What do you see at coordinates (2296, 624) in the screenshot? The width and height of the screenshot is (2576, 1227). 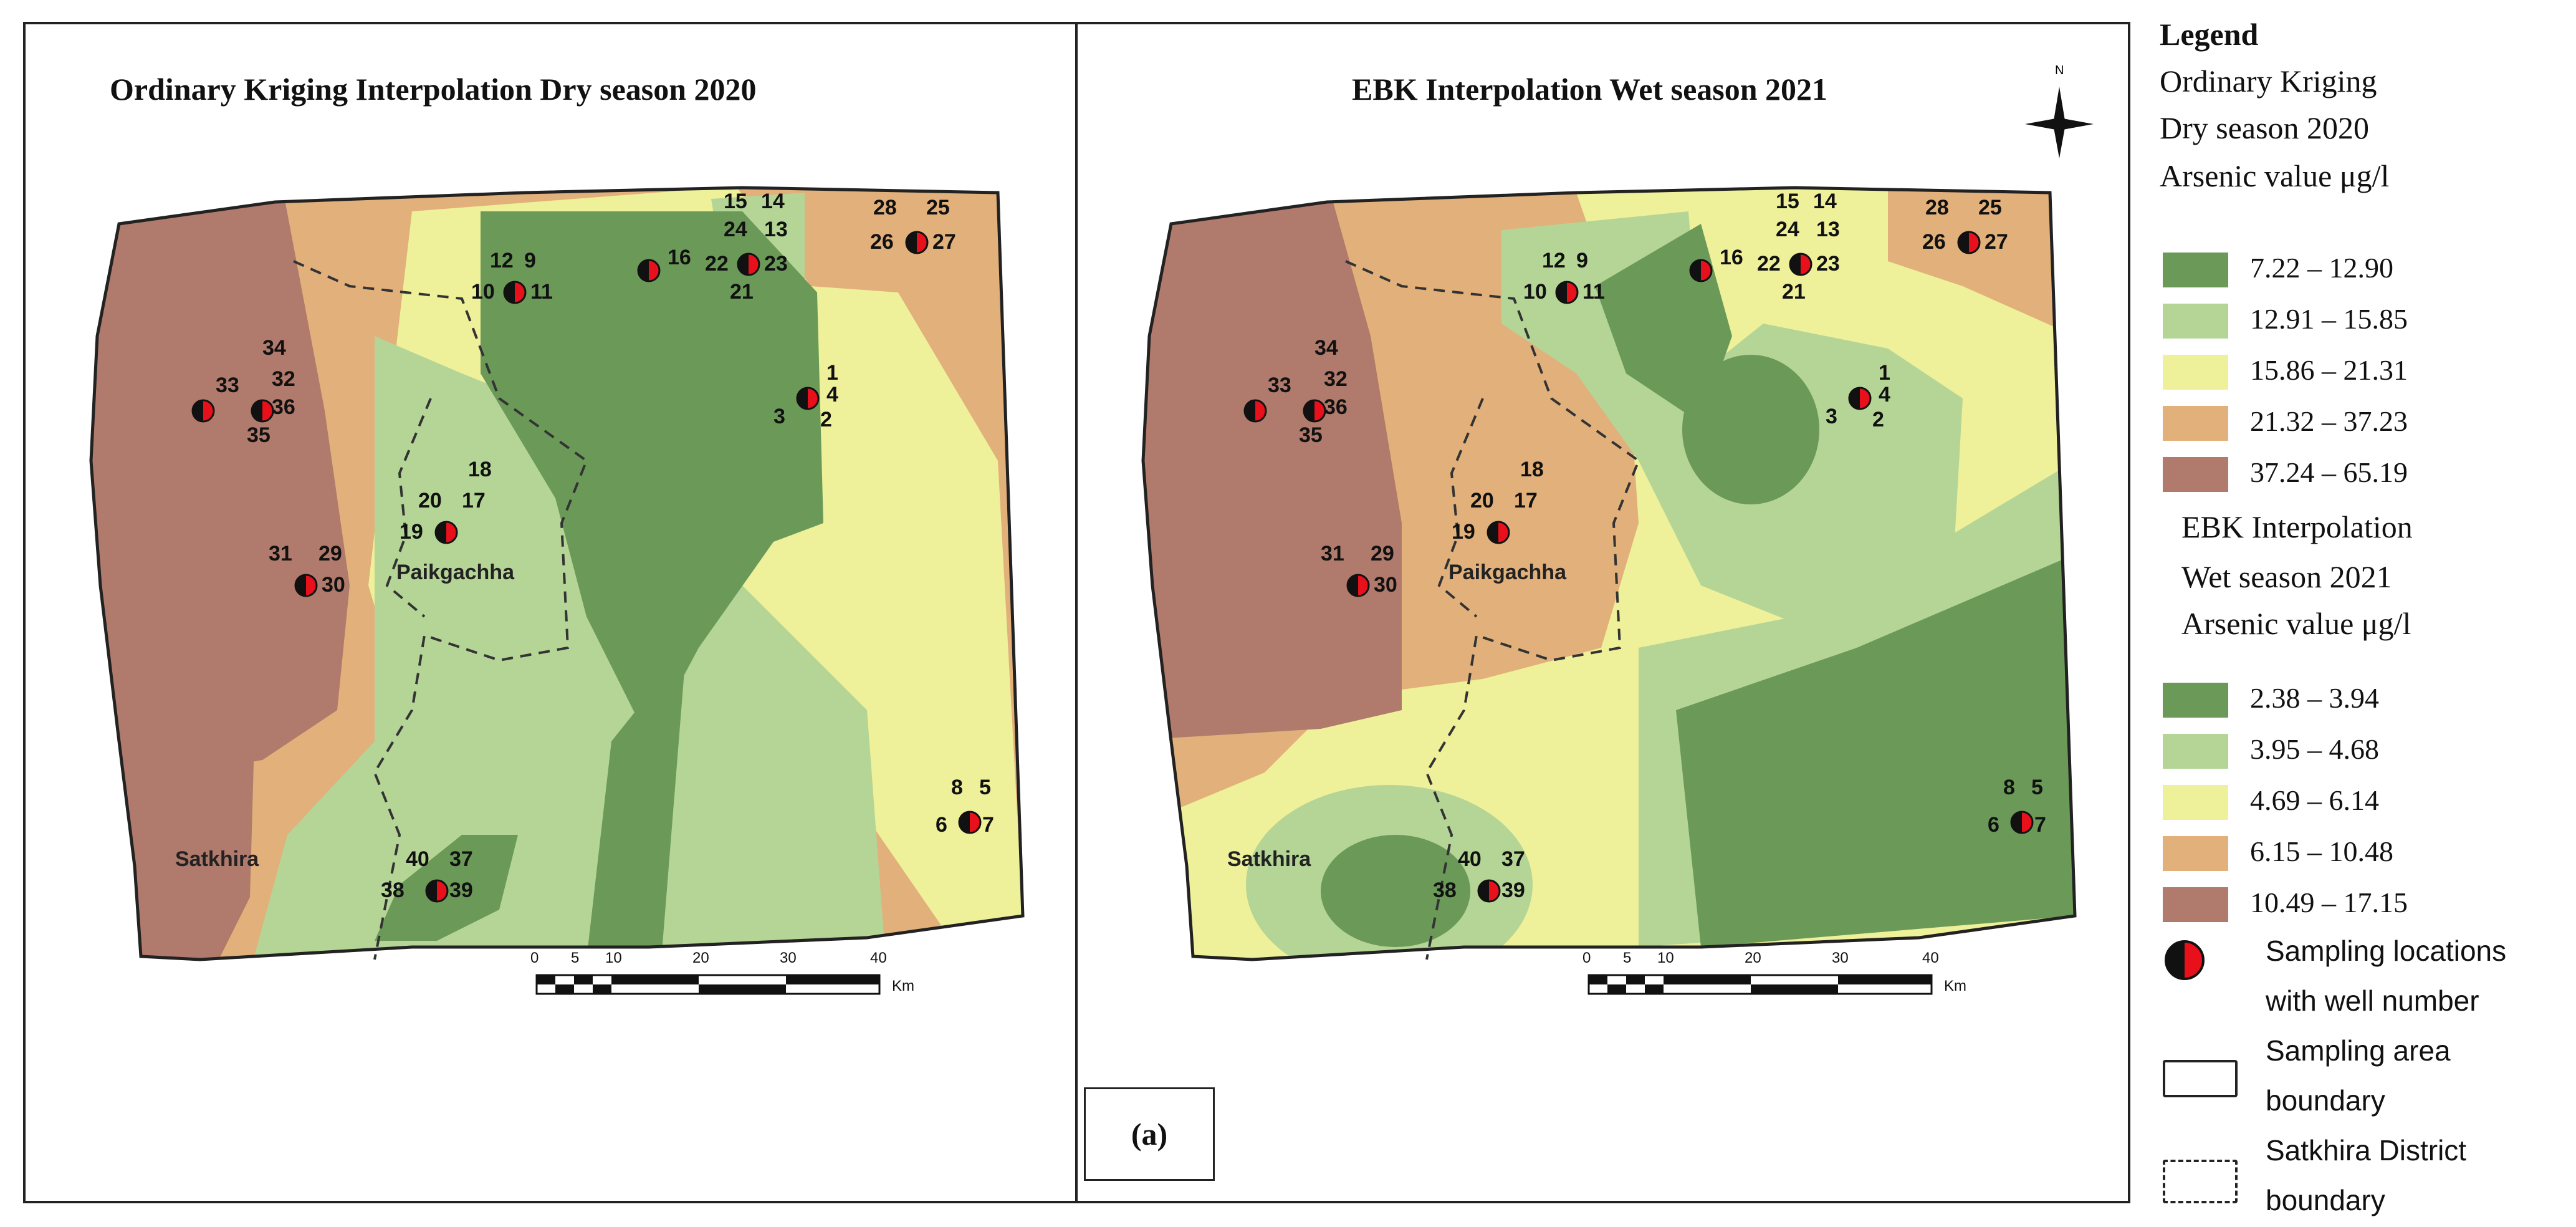 I see `ebk-legend-title: Arsenic value μg/l` at bounding box center [2296, 624].